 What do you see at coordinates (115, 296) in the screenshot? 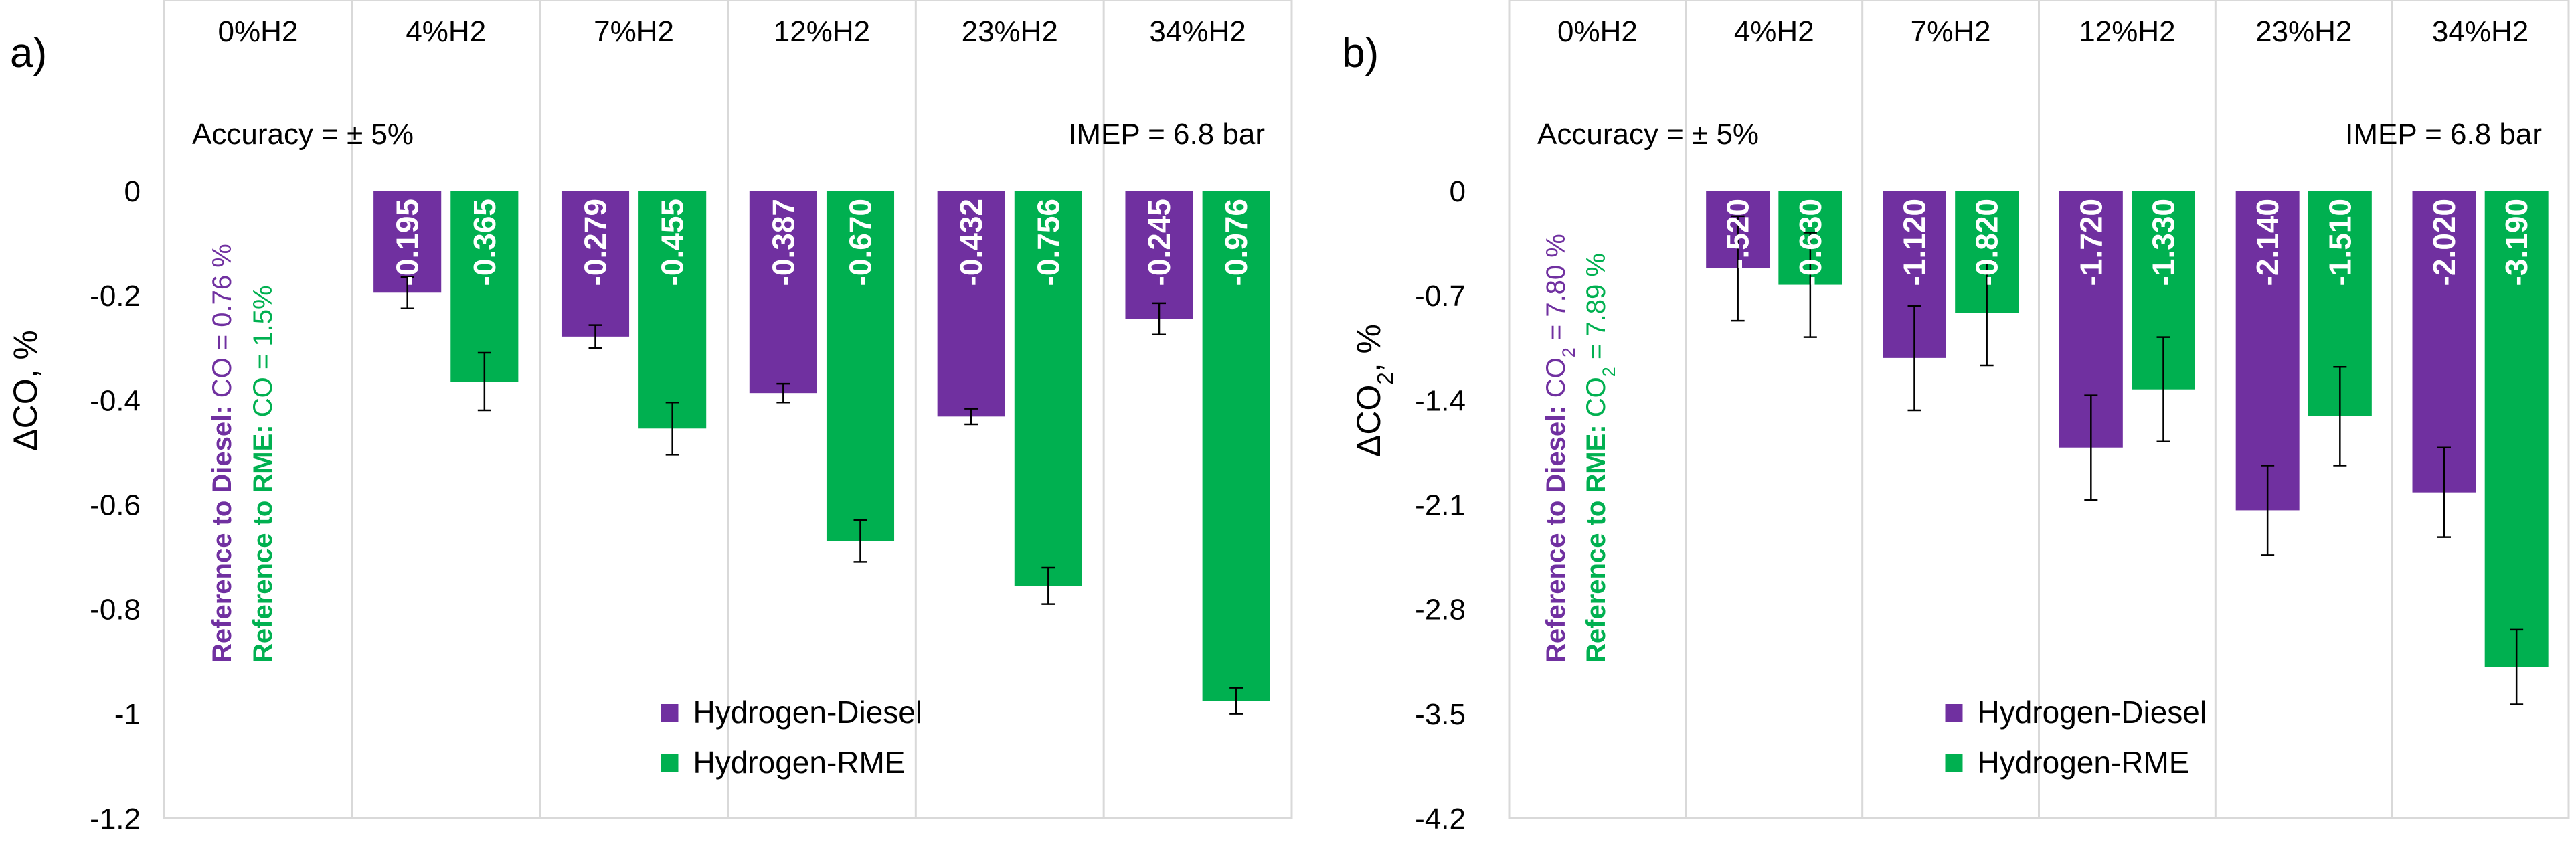
I see `y-tick-label: -0.2` at bounding box center [115, 296].